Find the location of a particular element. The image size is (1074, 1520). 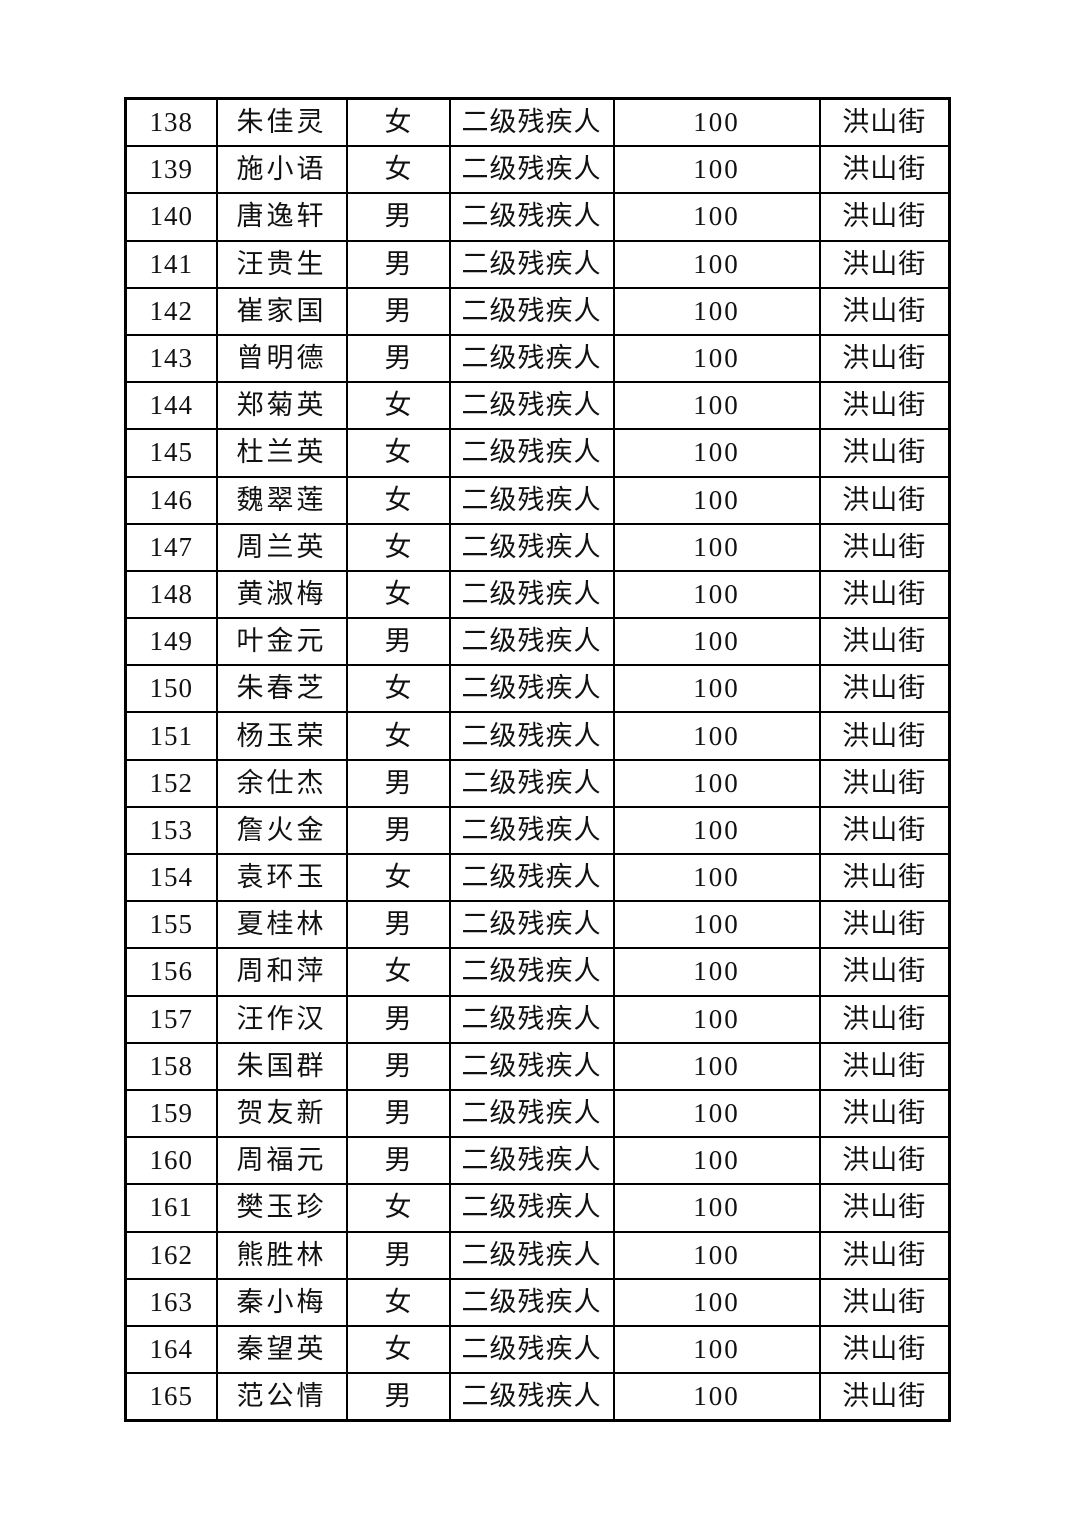

name-cell: 叶金元 is located at coordinates (281, 642).